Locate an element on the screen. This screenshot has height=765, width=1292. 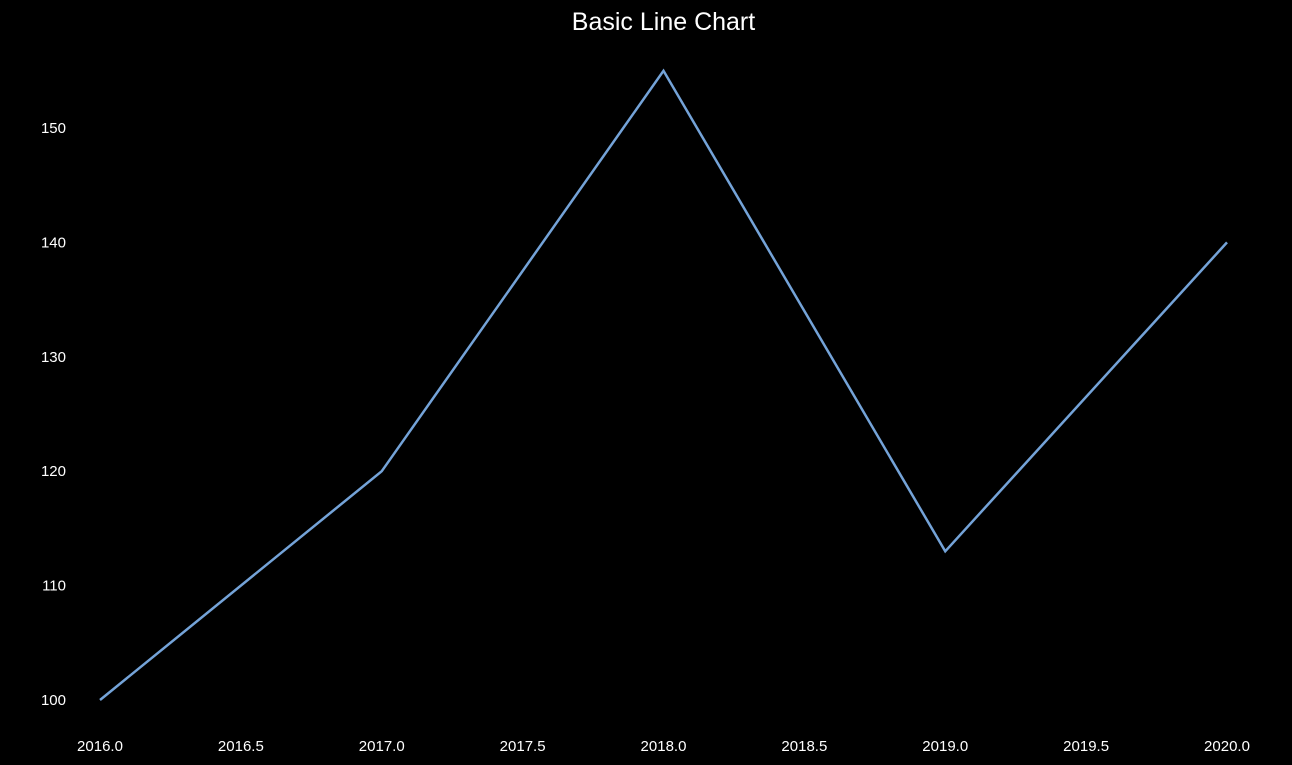
y-axis-tick-labels: 100 110 120 130 140 150 is located at coordinates (53, 414).